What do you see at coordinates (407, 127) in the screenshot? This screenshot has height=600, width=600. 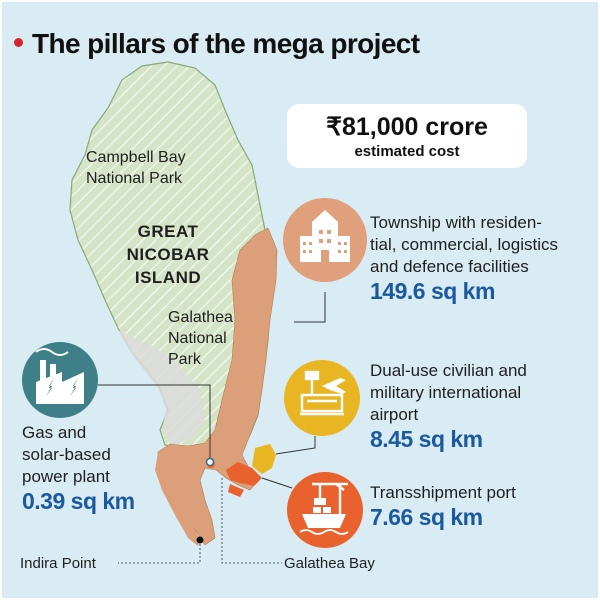 I see `cost-value: ₹81,000 crore` at bounding box center [407, 127].